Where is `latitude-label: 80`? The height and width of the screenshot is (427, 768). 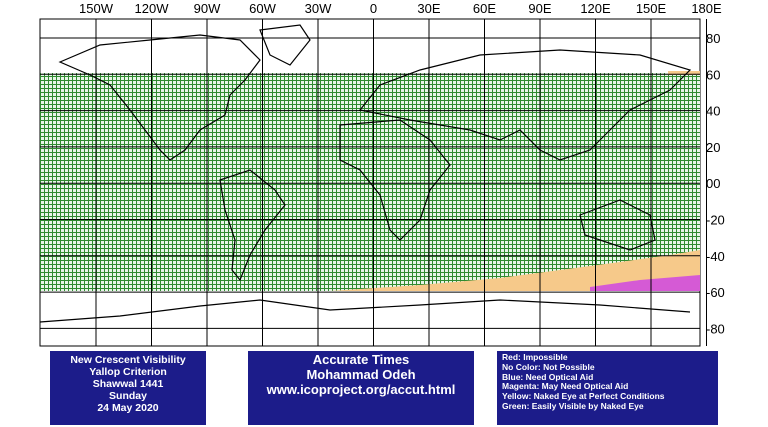 latitude-label: 80 is located at coordinates (713, 38).